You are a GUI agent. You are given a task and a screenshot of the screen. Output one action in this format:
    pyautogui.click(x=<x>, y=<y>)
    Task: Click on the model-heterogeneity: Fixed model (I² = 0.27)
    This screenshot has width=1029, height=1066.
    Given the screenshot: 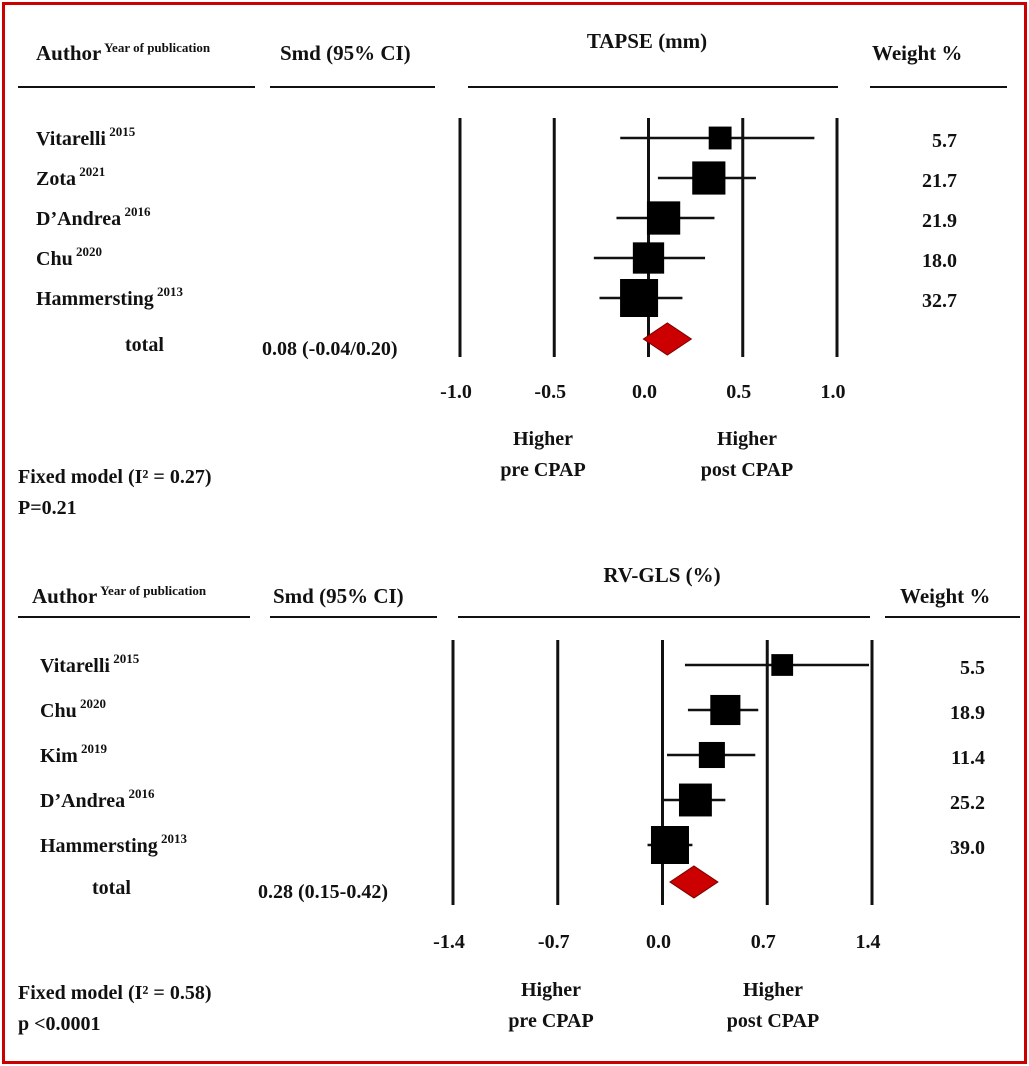 What is the action you would take?
    pyautogui.click(x=115, y=477)
    